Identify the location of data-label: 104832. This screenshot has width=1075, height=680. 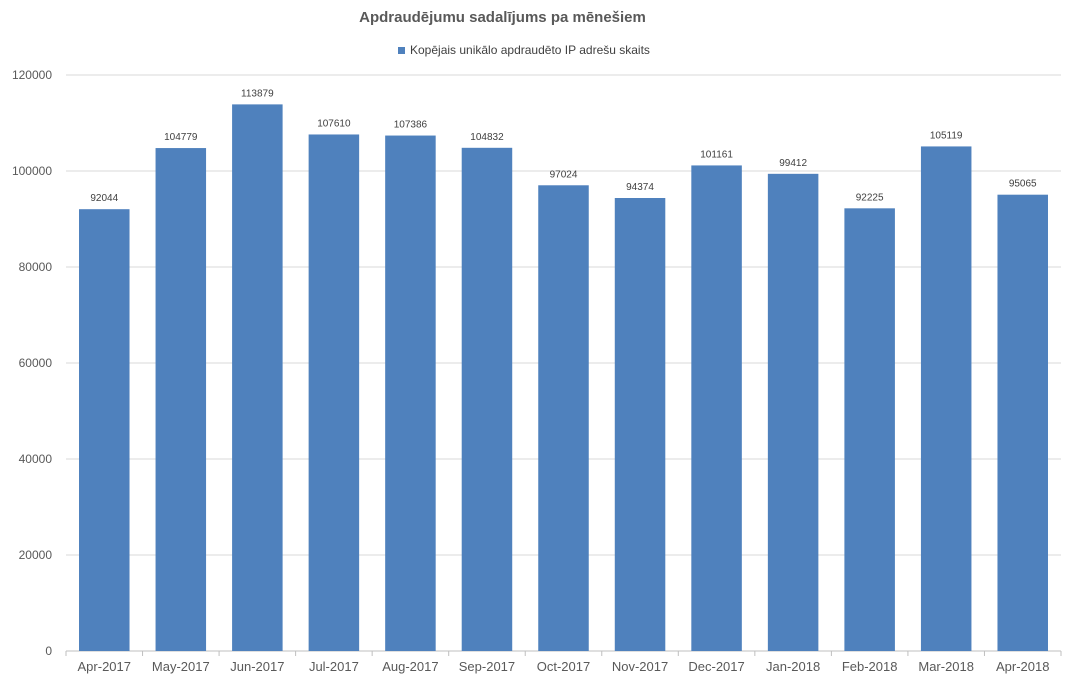
(487, 137).